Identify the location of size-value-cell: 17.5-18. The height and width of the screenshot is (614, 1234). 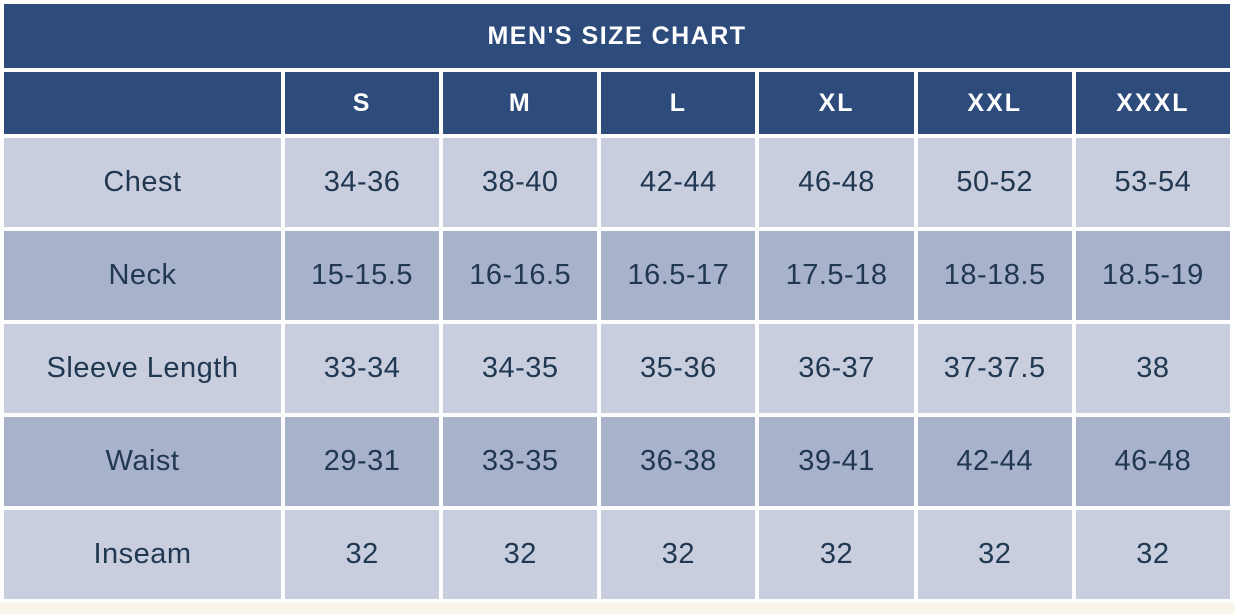
(836, 275).